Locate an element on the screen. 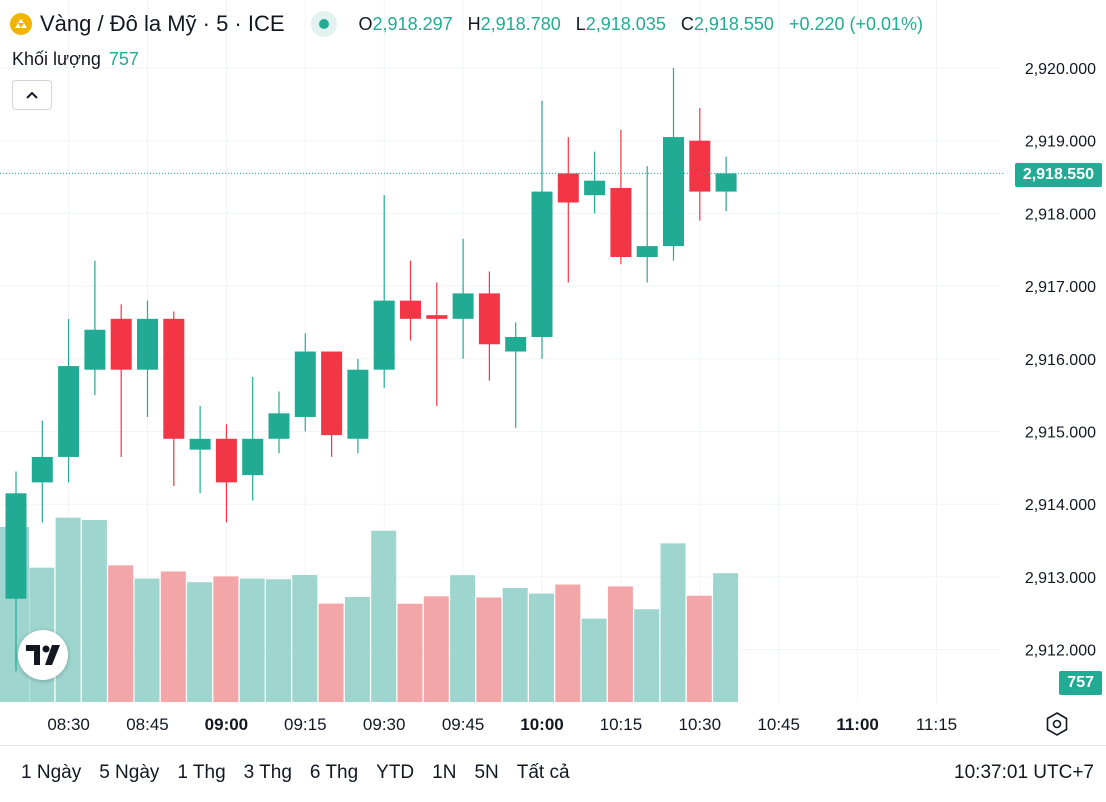 The image size is (1106, 802). tradingview-logo-icon is located at coordinates (43, 655).